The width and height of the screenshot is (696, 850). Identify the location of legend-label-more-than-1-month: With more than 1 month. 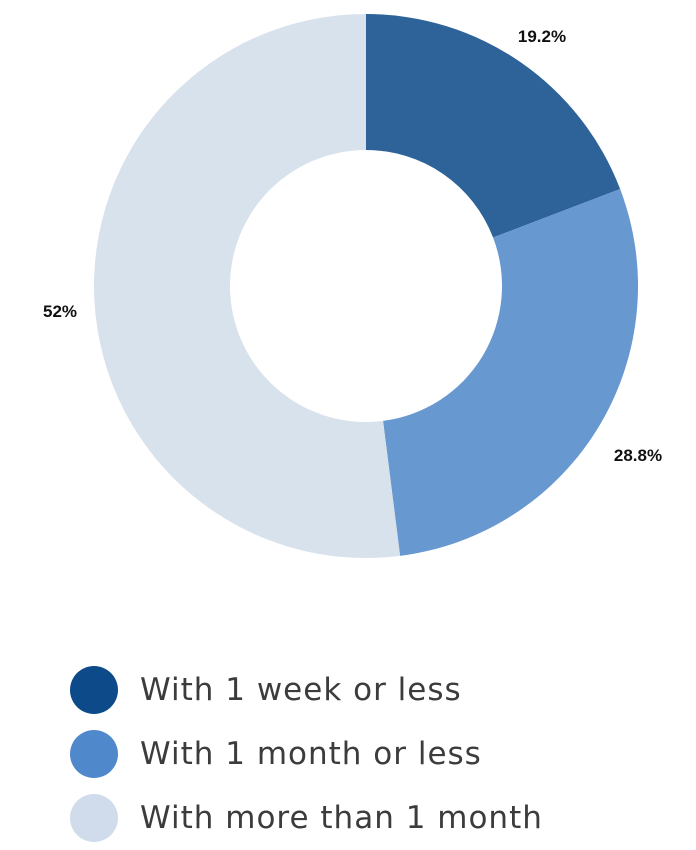
(341, 818).